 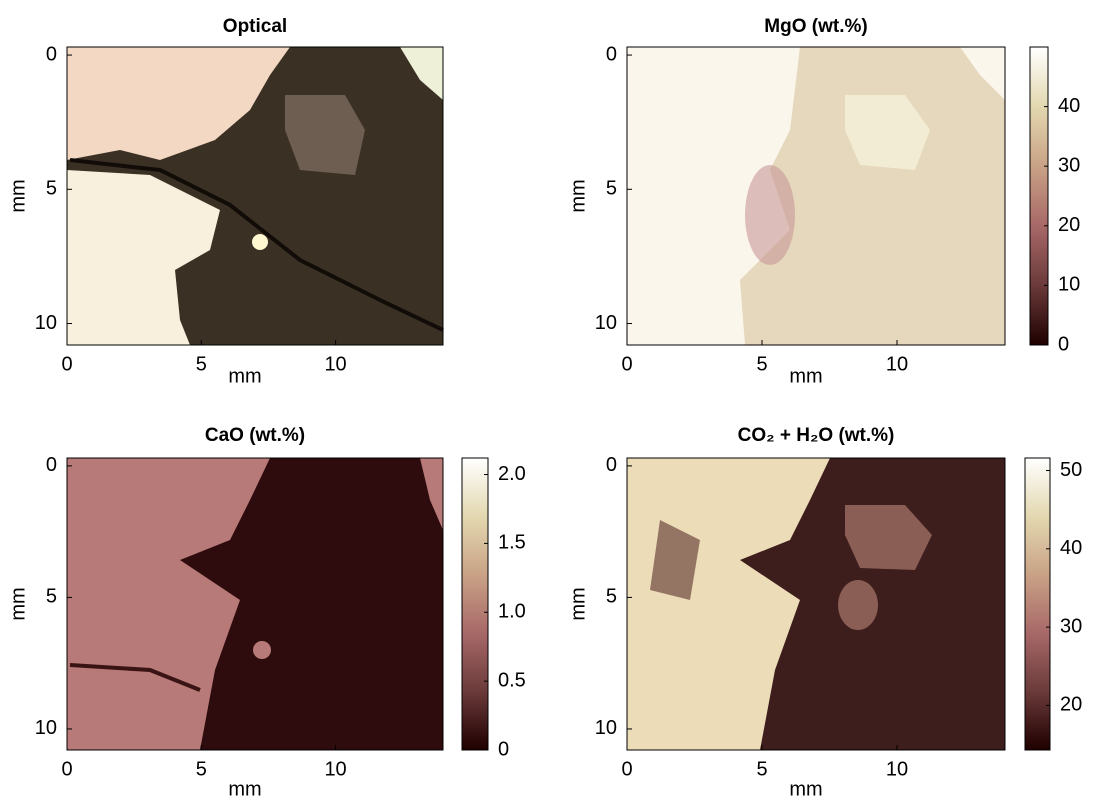 I want to click on mgo-image, so click(x=816, y=196).